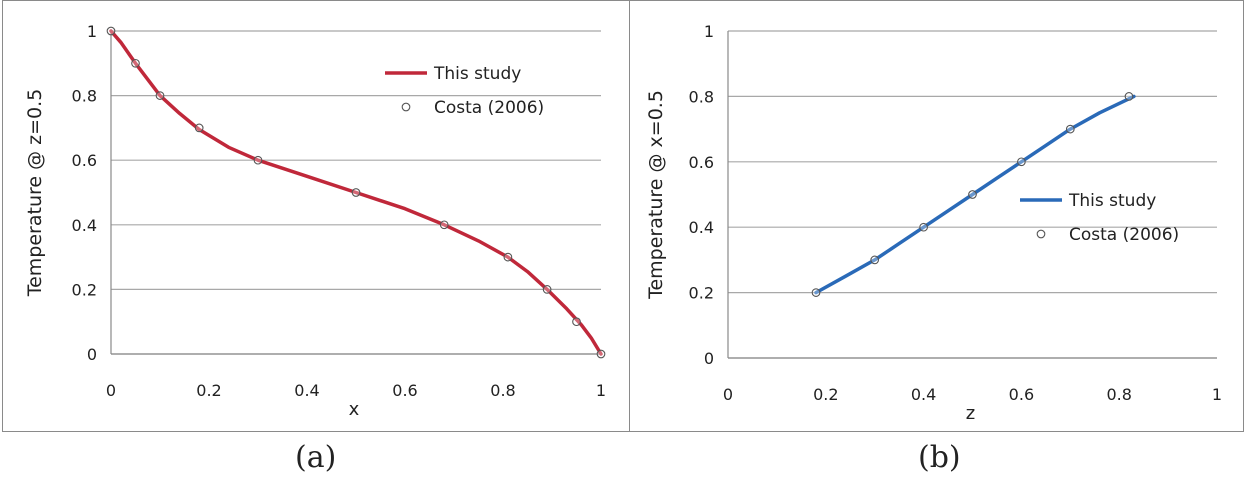  I want to click on y-tick-label-b: 0.6, so click(701, 162).